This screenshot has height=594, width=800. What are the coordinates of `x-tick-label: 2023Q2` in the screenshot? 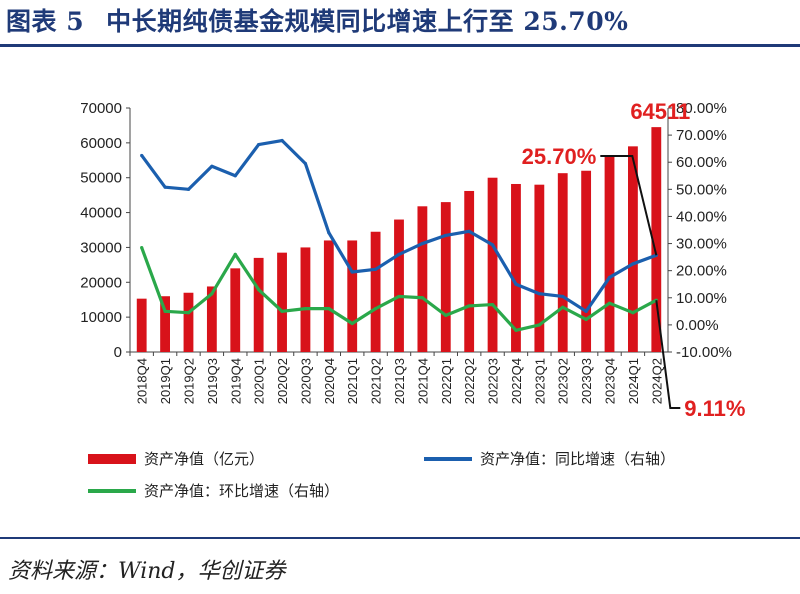 It's located at (563, 381).